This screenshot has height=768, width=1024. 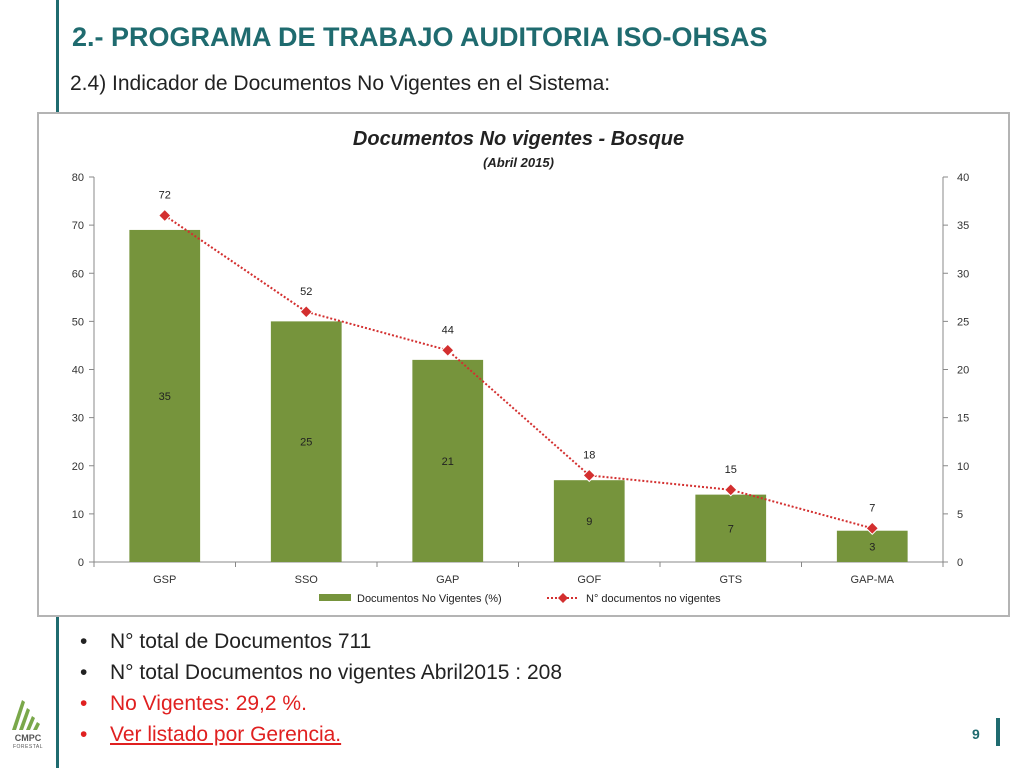 I want to click on y-tick-label-left: 70, so click(x=78, y=226).